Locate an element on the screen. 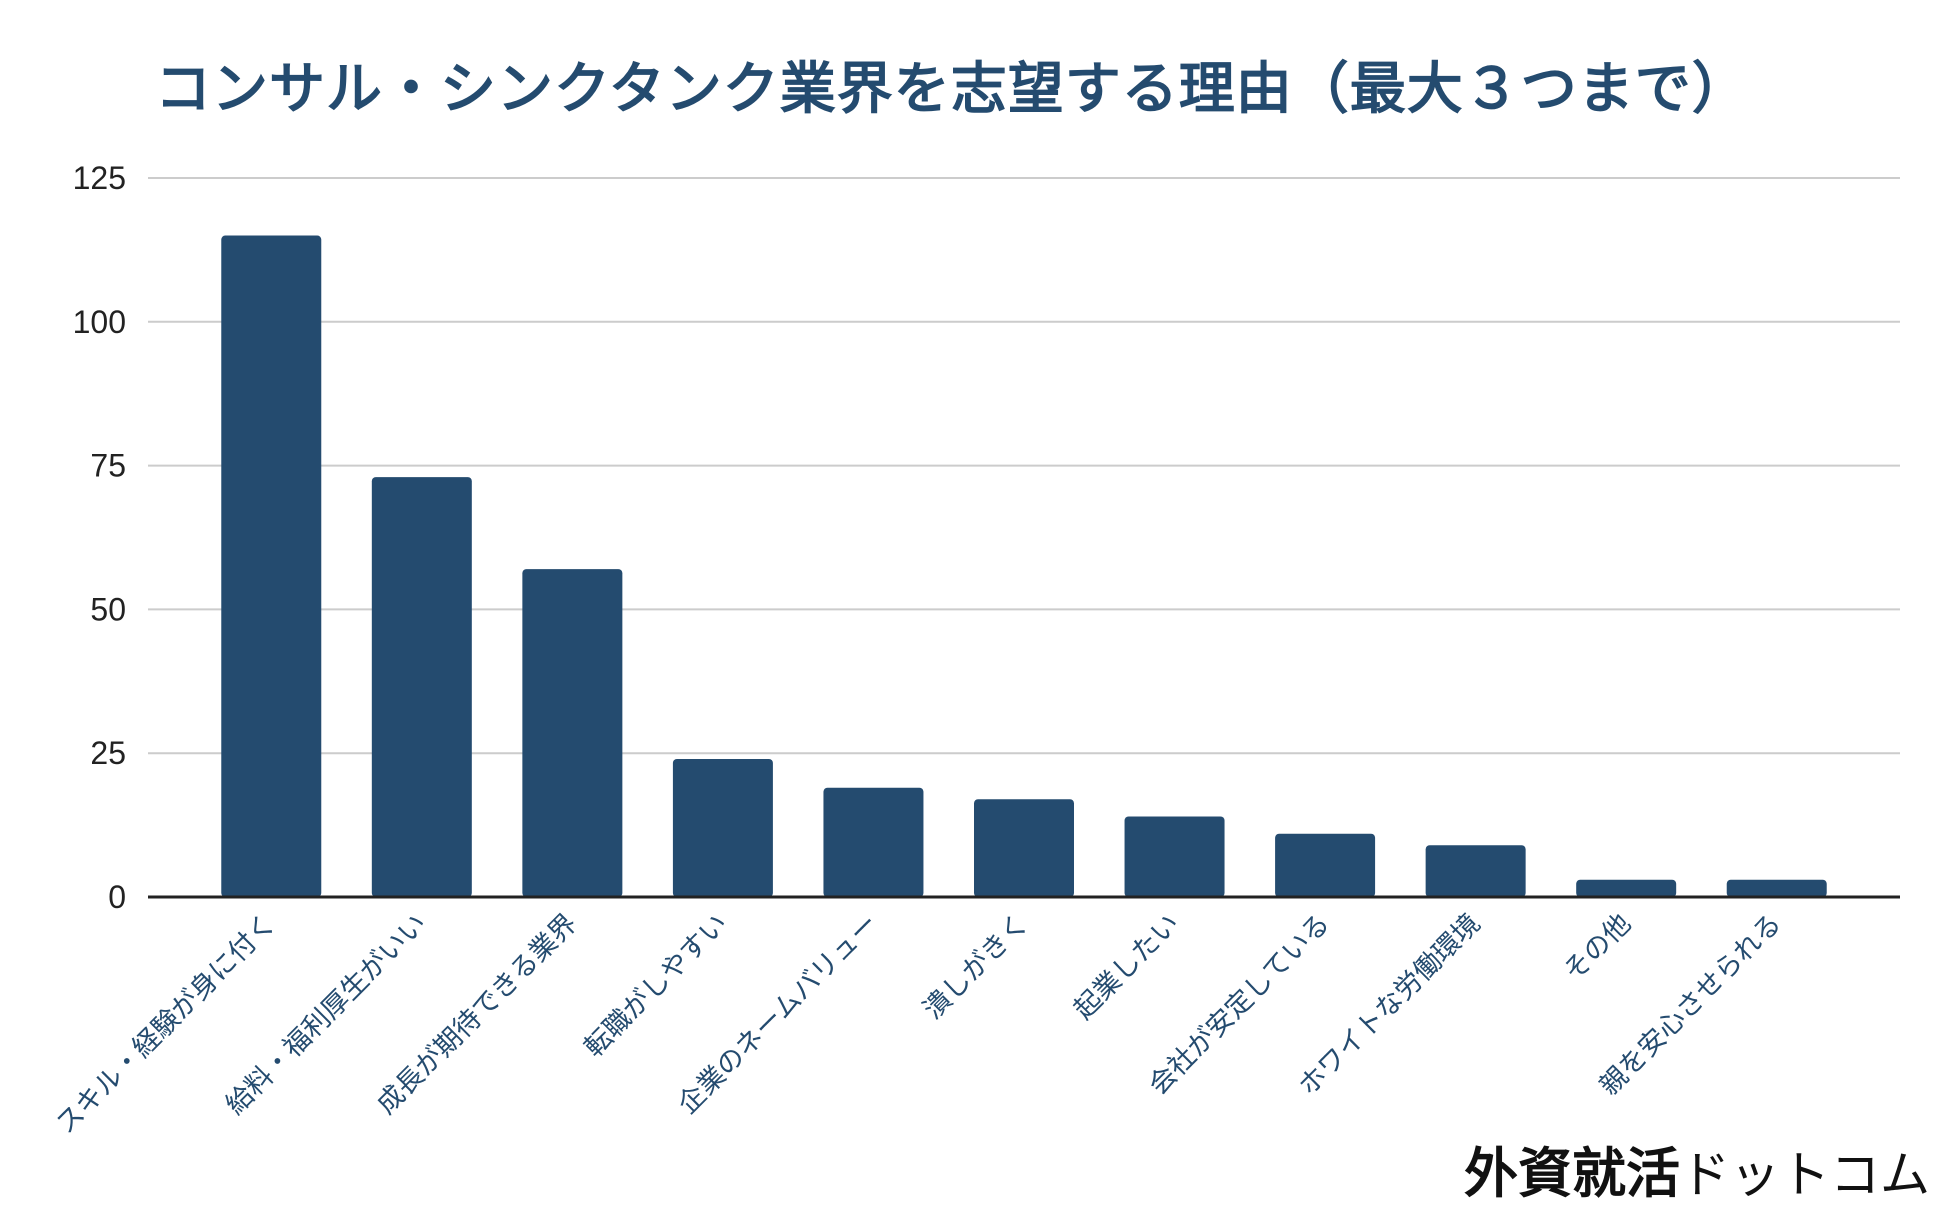 The width and height of the screenshot is (1950, 1206). y-tick-label: 50 is located at coordinates (108, 609).